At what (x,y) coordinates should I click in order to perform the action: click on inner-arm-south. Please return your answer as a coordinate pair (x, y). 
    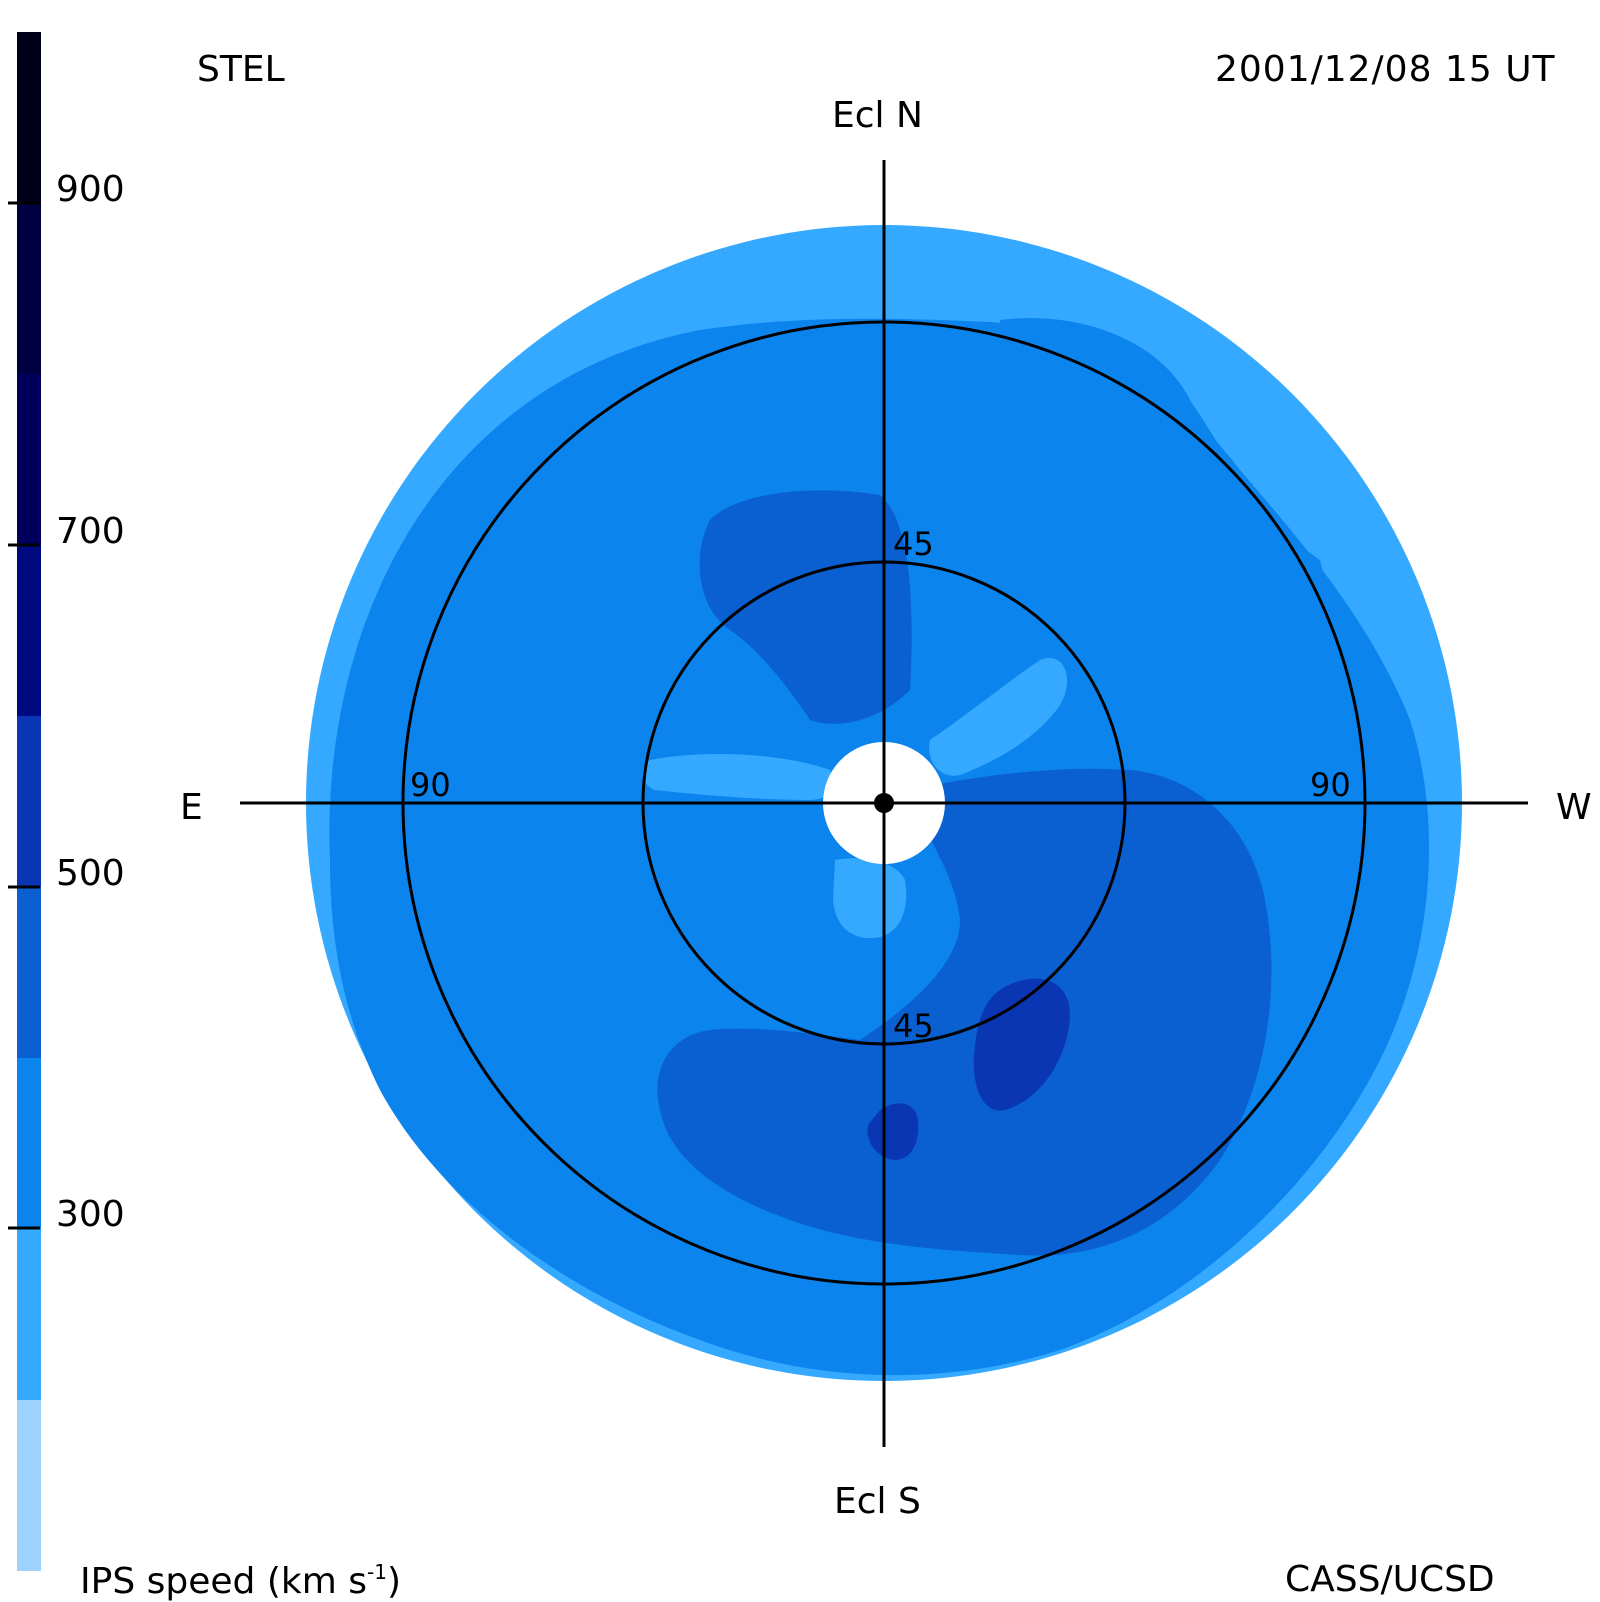
    Looking at the image, I should click on (870, 898).